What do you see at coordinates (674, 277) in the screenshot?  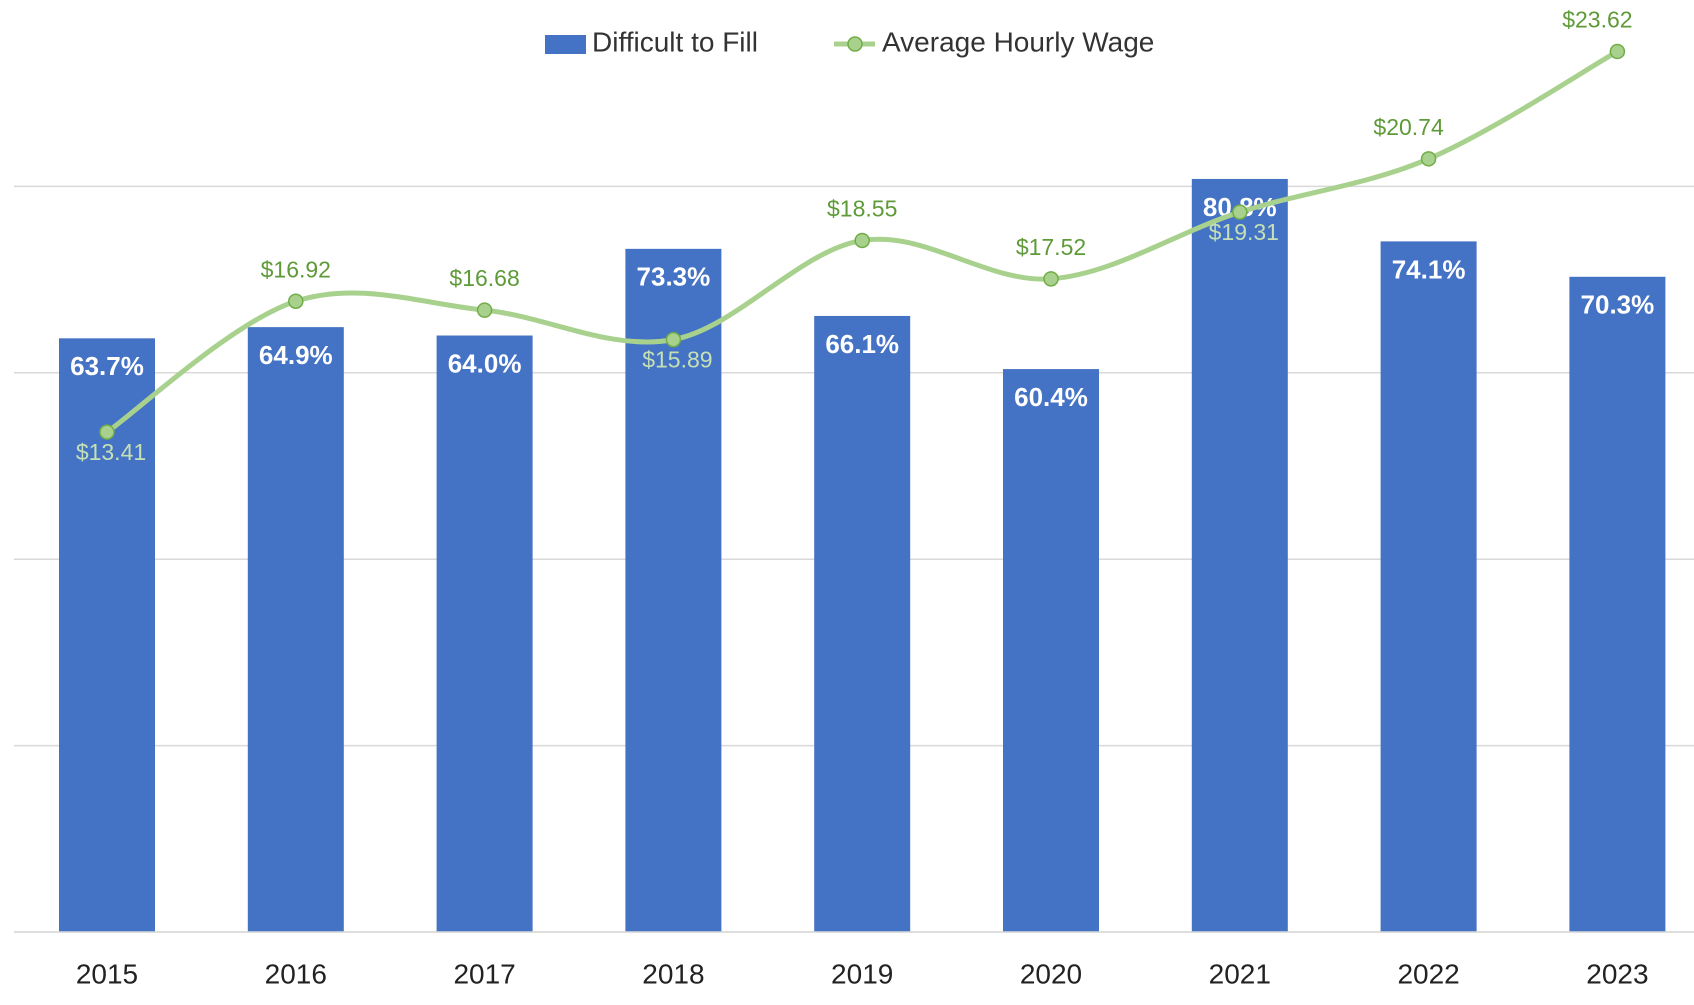 I see `bar-value-label: 73.3%` at bounding box center [674, 277].